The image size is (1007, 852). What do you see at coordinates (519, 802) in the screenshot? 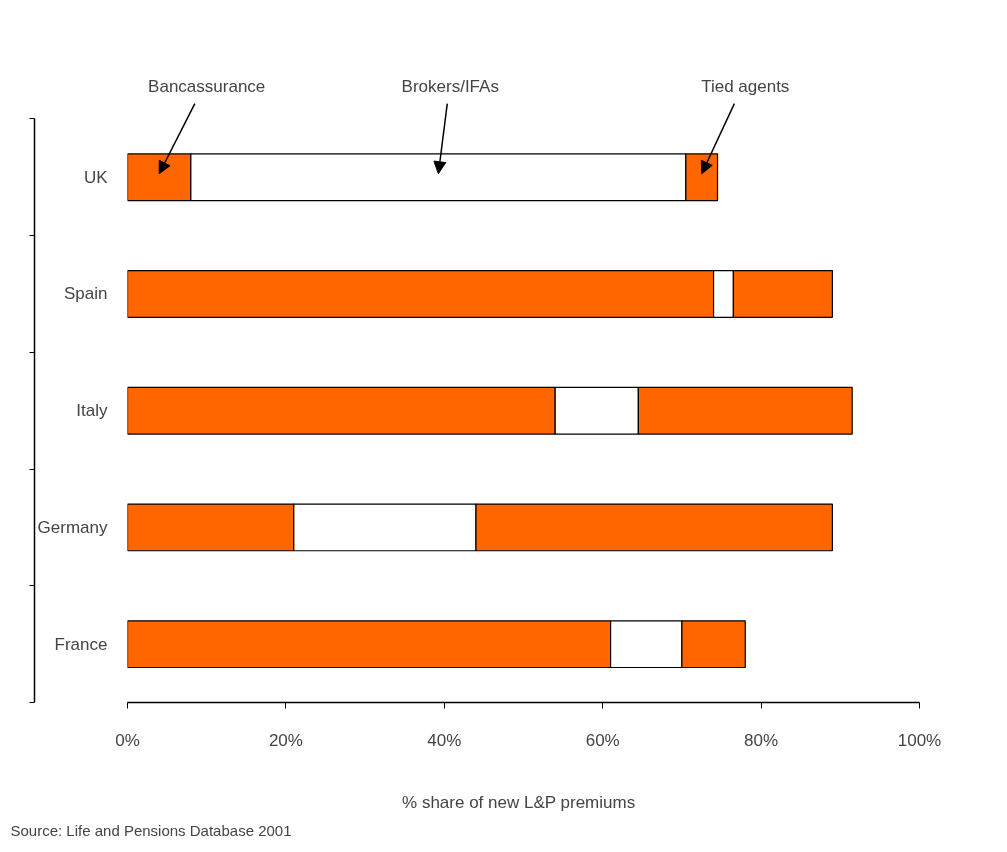
I see `x-axis-title: % share of new L&P premiums` at bounding box center [519, 802].